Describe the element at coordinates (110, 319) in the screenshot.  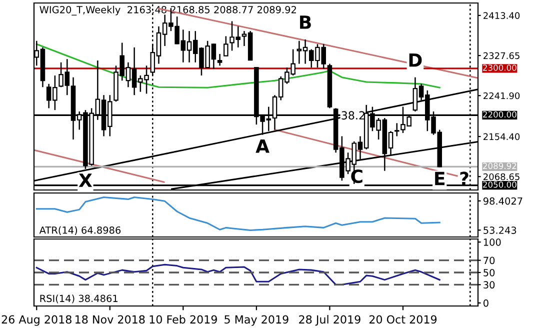
I see `x-tick-label: 18 Nov 2018` at that location.